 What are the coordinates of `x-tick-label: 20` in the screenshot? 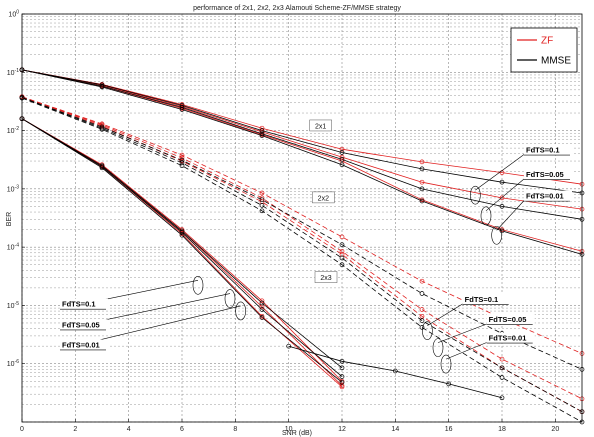 It's located at (555, 429).